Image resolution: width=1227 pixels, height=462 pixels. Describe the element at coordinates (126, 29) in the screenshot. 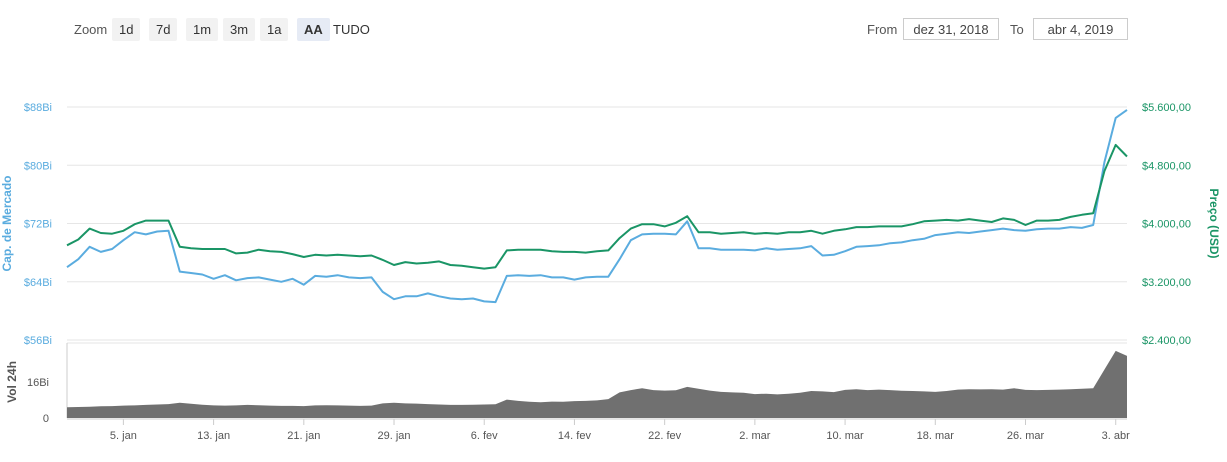

I see `zoom-1d-button: 1d` at that location.